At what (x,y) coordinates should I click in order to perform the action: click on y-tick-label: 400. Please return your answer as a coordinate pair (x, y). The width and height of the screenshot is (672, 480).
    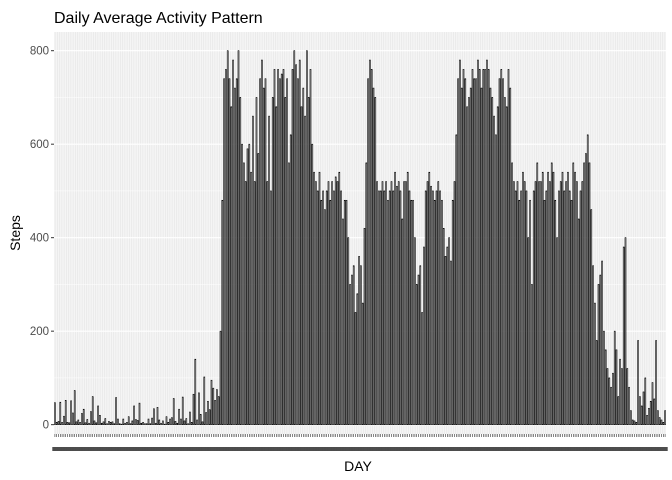
    Looking at the image, I should click on (39, 239).